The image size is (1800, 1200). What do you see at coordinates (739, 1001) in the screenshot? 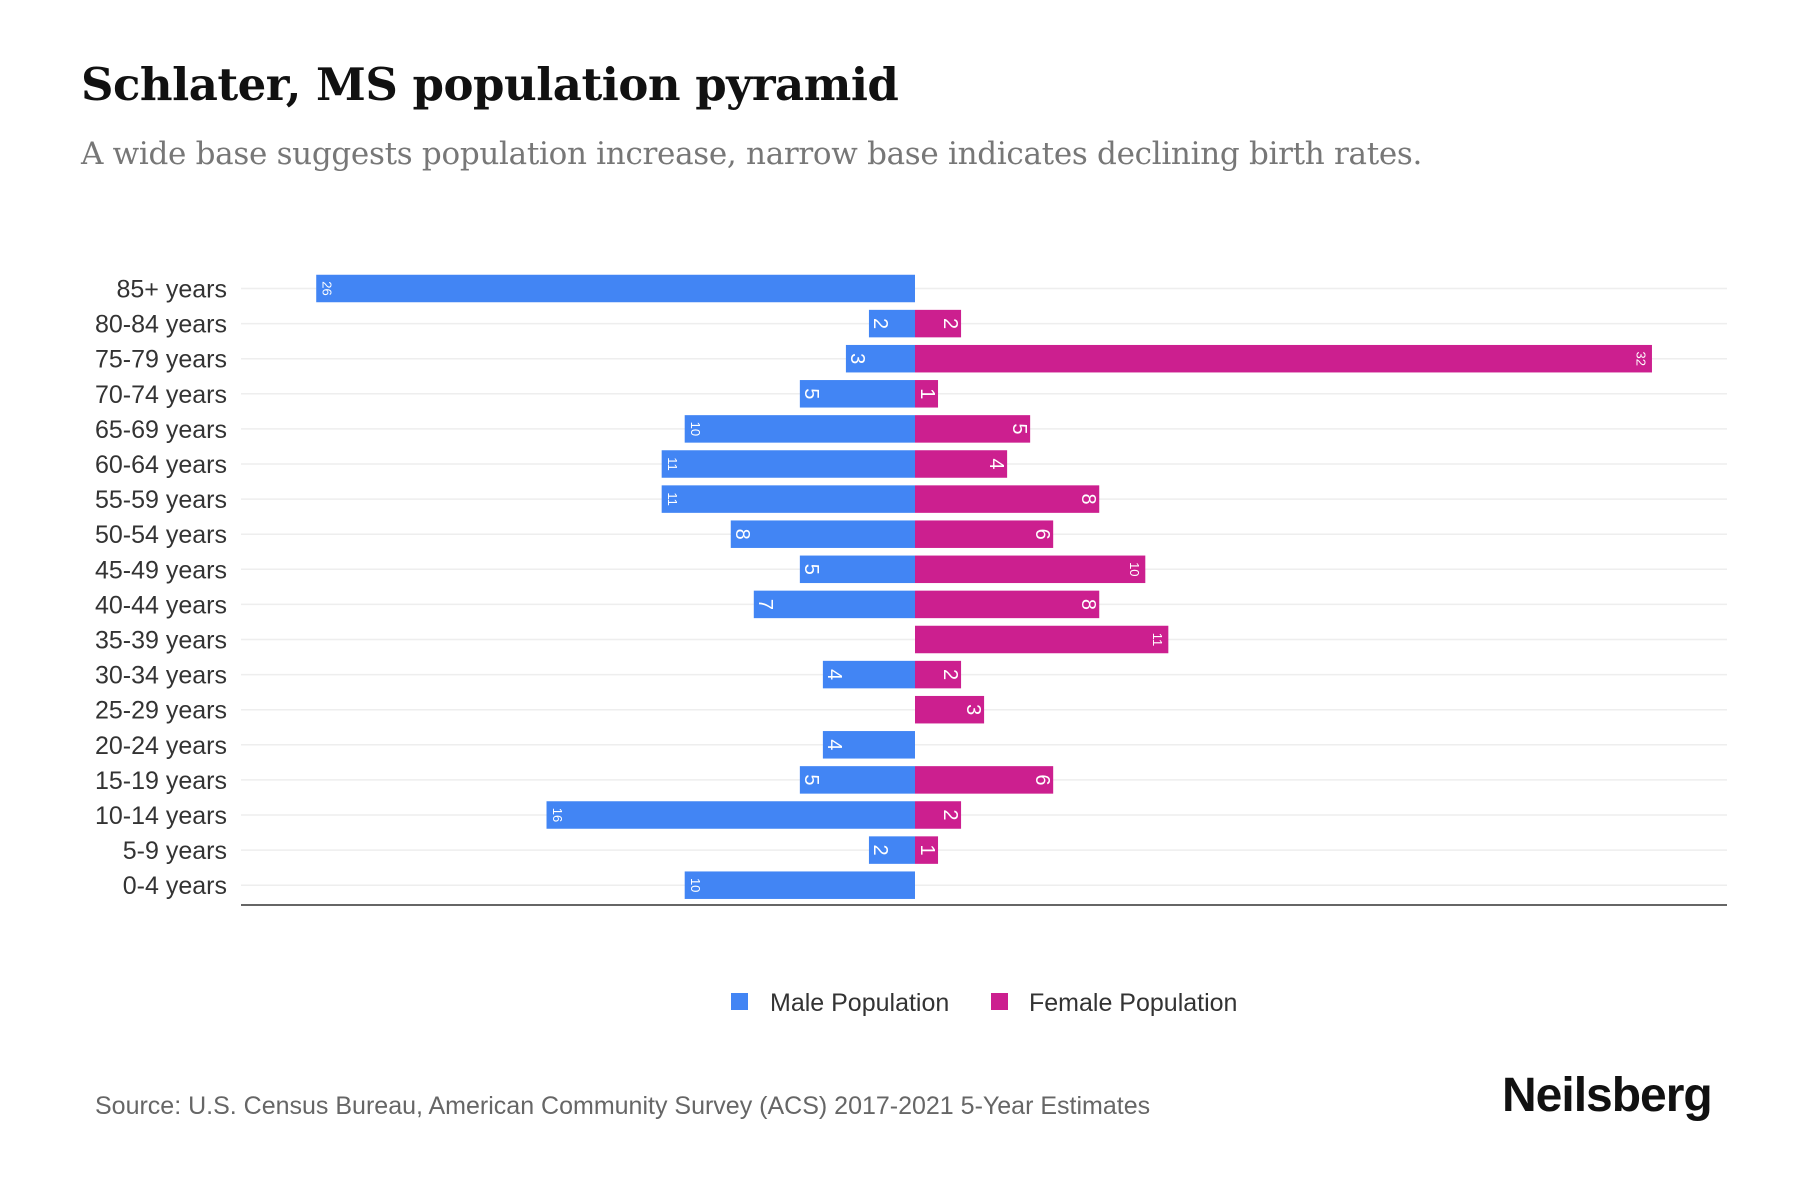
I see `male-legend-swatch` at bounding box center [739, 1001].